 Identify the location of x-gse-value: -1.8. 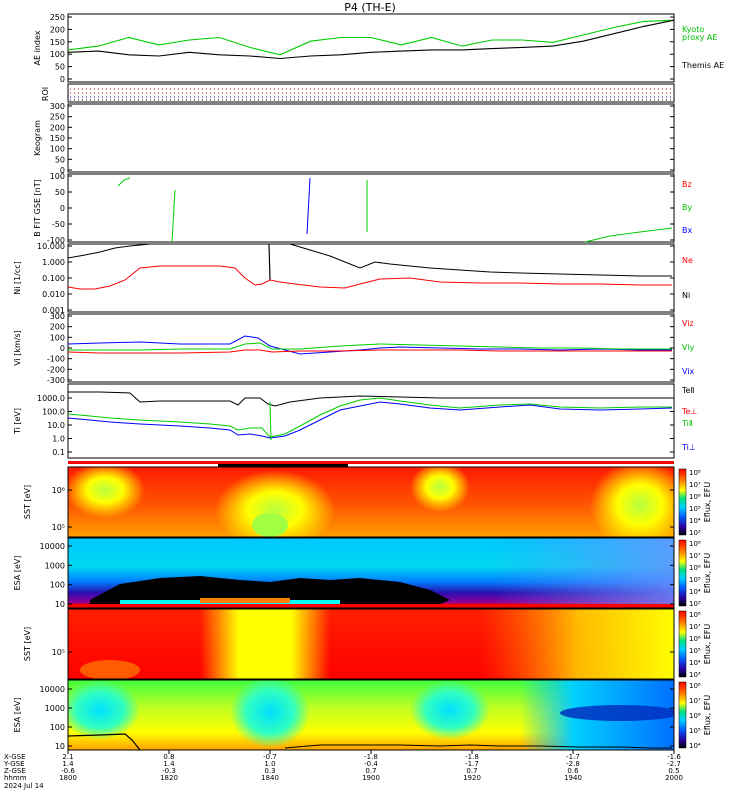
(371, 757).